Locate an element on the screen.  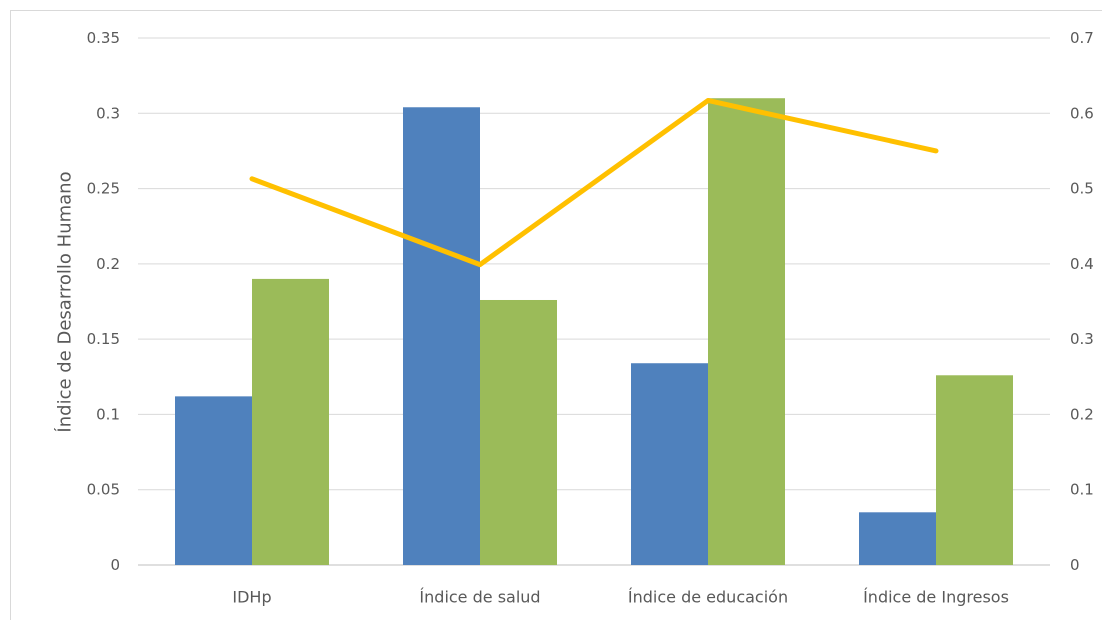
y2-tick-label: 0.3 is located at coordinates (1082, 339).